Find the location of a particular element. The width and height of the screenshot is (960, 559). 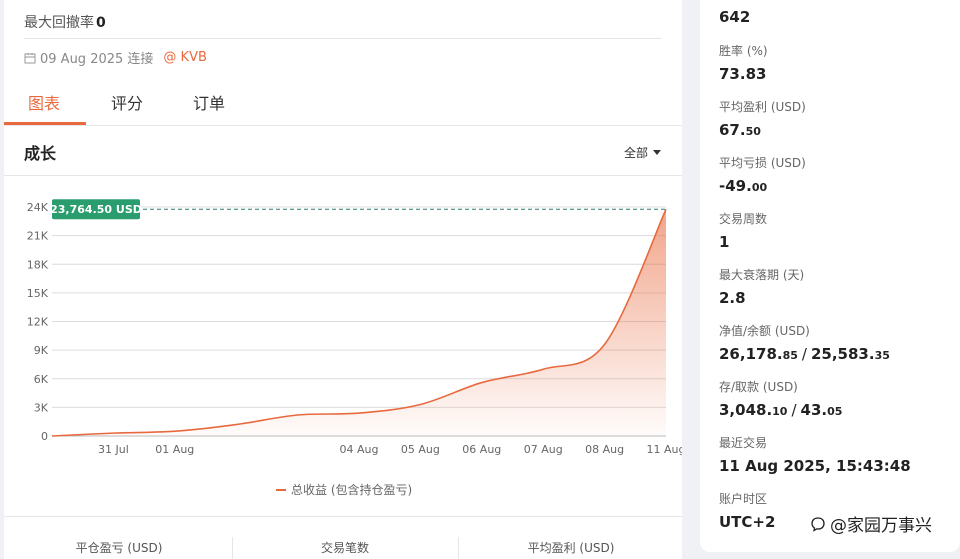

stat-label: 胜率 (%) is located at coordinates (743, 51).